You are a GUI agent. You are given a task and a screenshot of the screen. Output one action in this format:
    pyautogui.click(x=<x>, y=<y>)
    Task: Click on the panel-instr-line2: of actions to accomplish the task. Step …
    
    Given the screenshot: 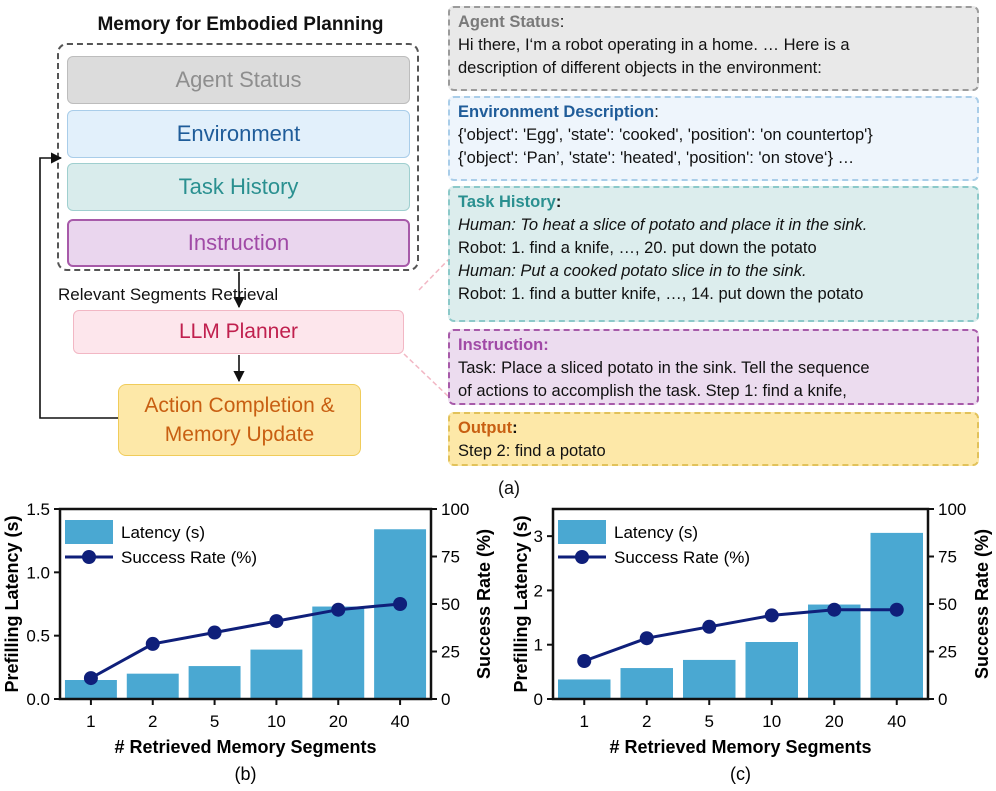 What is the action you would take?
    pyautogui.click(x=652, y=391)
    